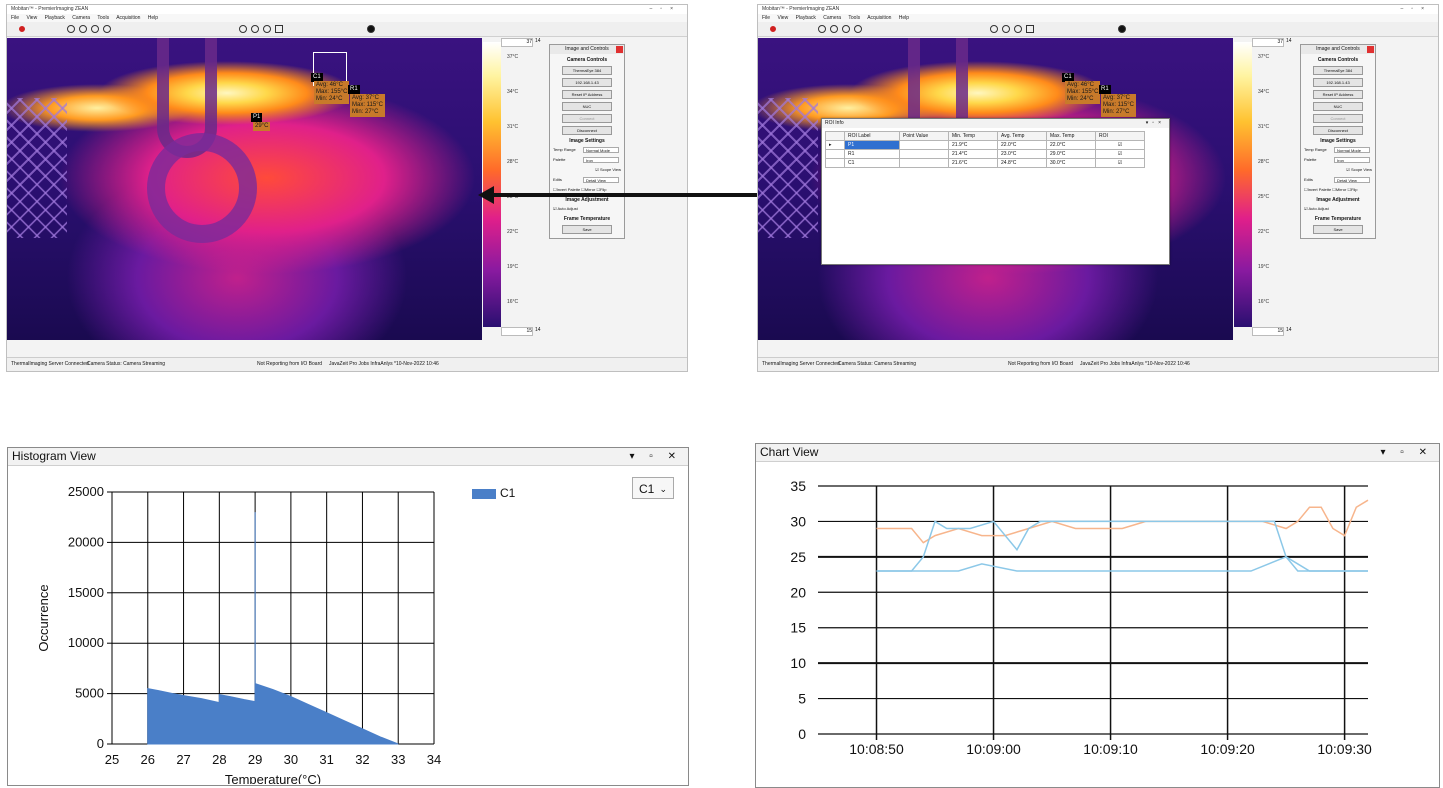  I want to click on tick-6: 19°C, so click(1264, 267).